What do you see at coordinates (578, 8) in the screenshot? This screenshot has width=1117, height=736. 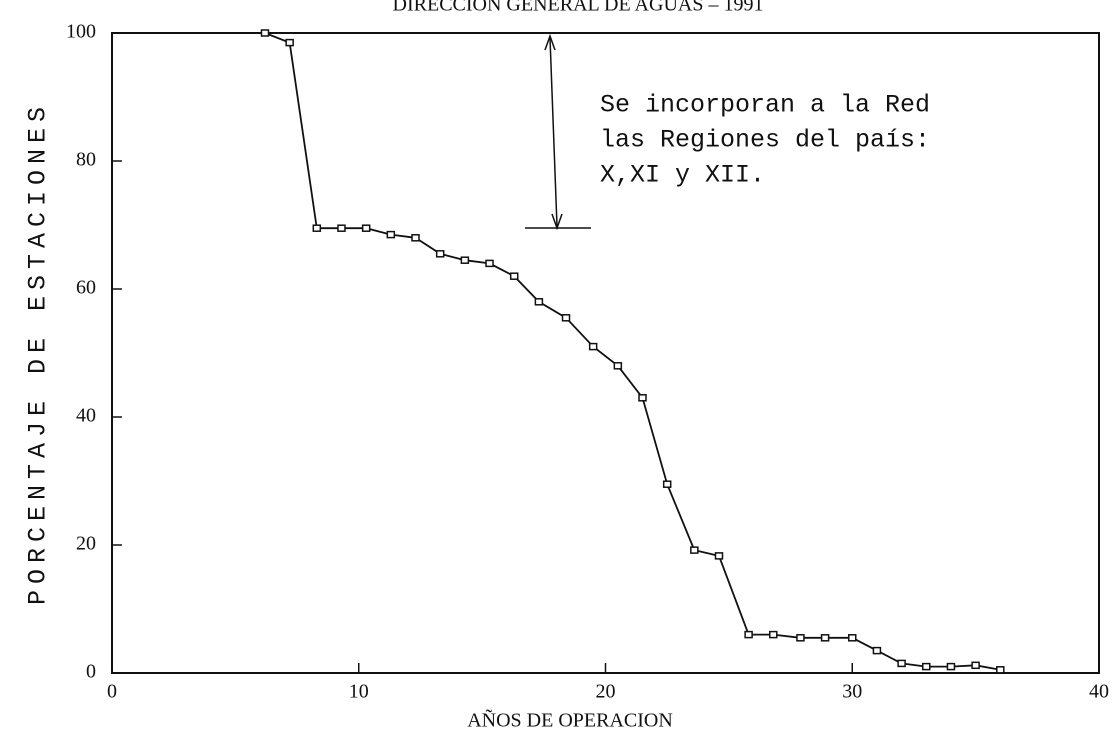 I see `chart-title: DIRECCION GENERAL DE AGUAS – 1991` at bounding box center [578, 8].